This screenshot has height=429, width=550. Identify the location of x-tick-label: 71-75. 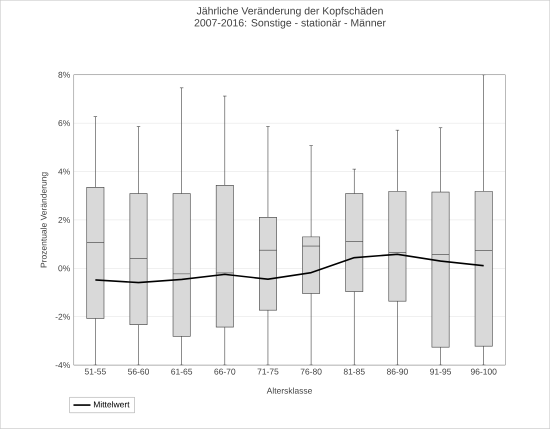
(268, 371).